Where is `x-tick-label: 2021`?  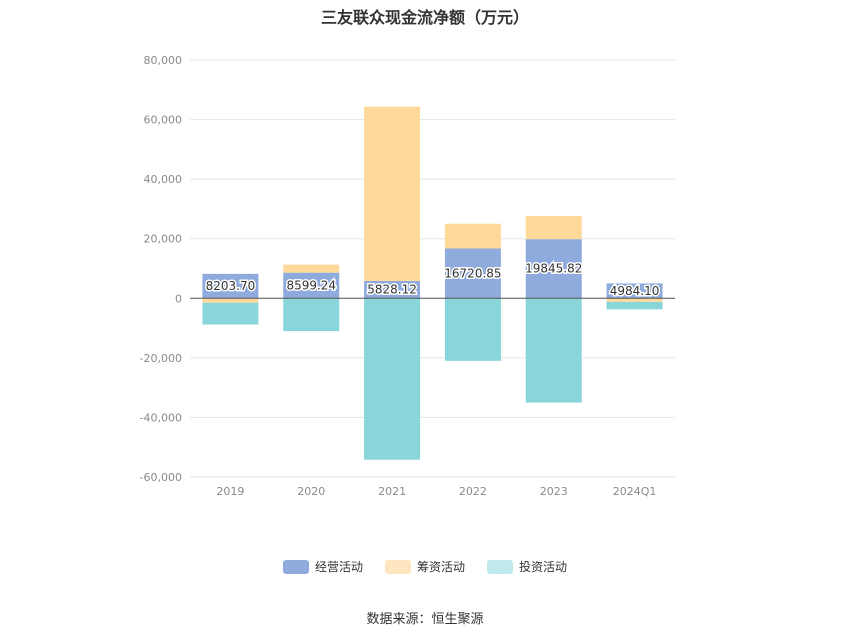
x-tick-label: 2021 is located at coordinates (392, 491).